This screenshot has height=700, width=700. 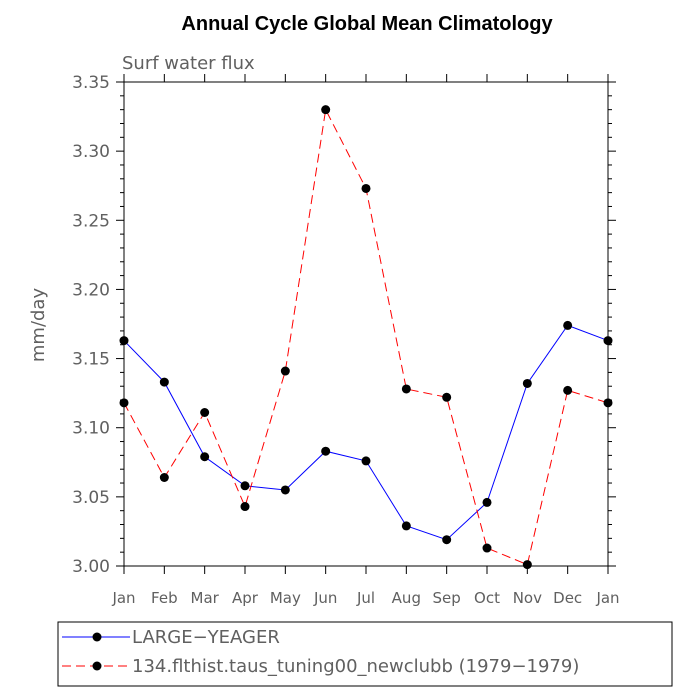 What do you see at coordinates (487, 598) in the screenshot?
I see `x-tick-label: Oct` at bounding box center [487, 598].